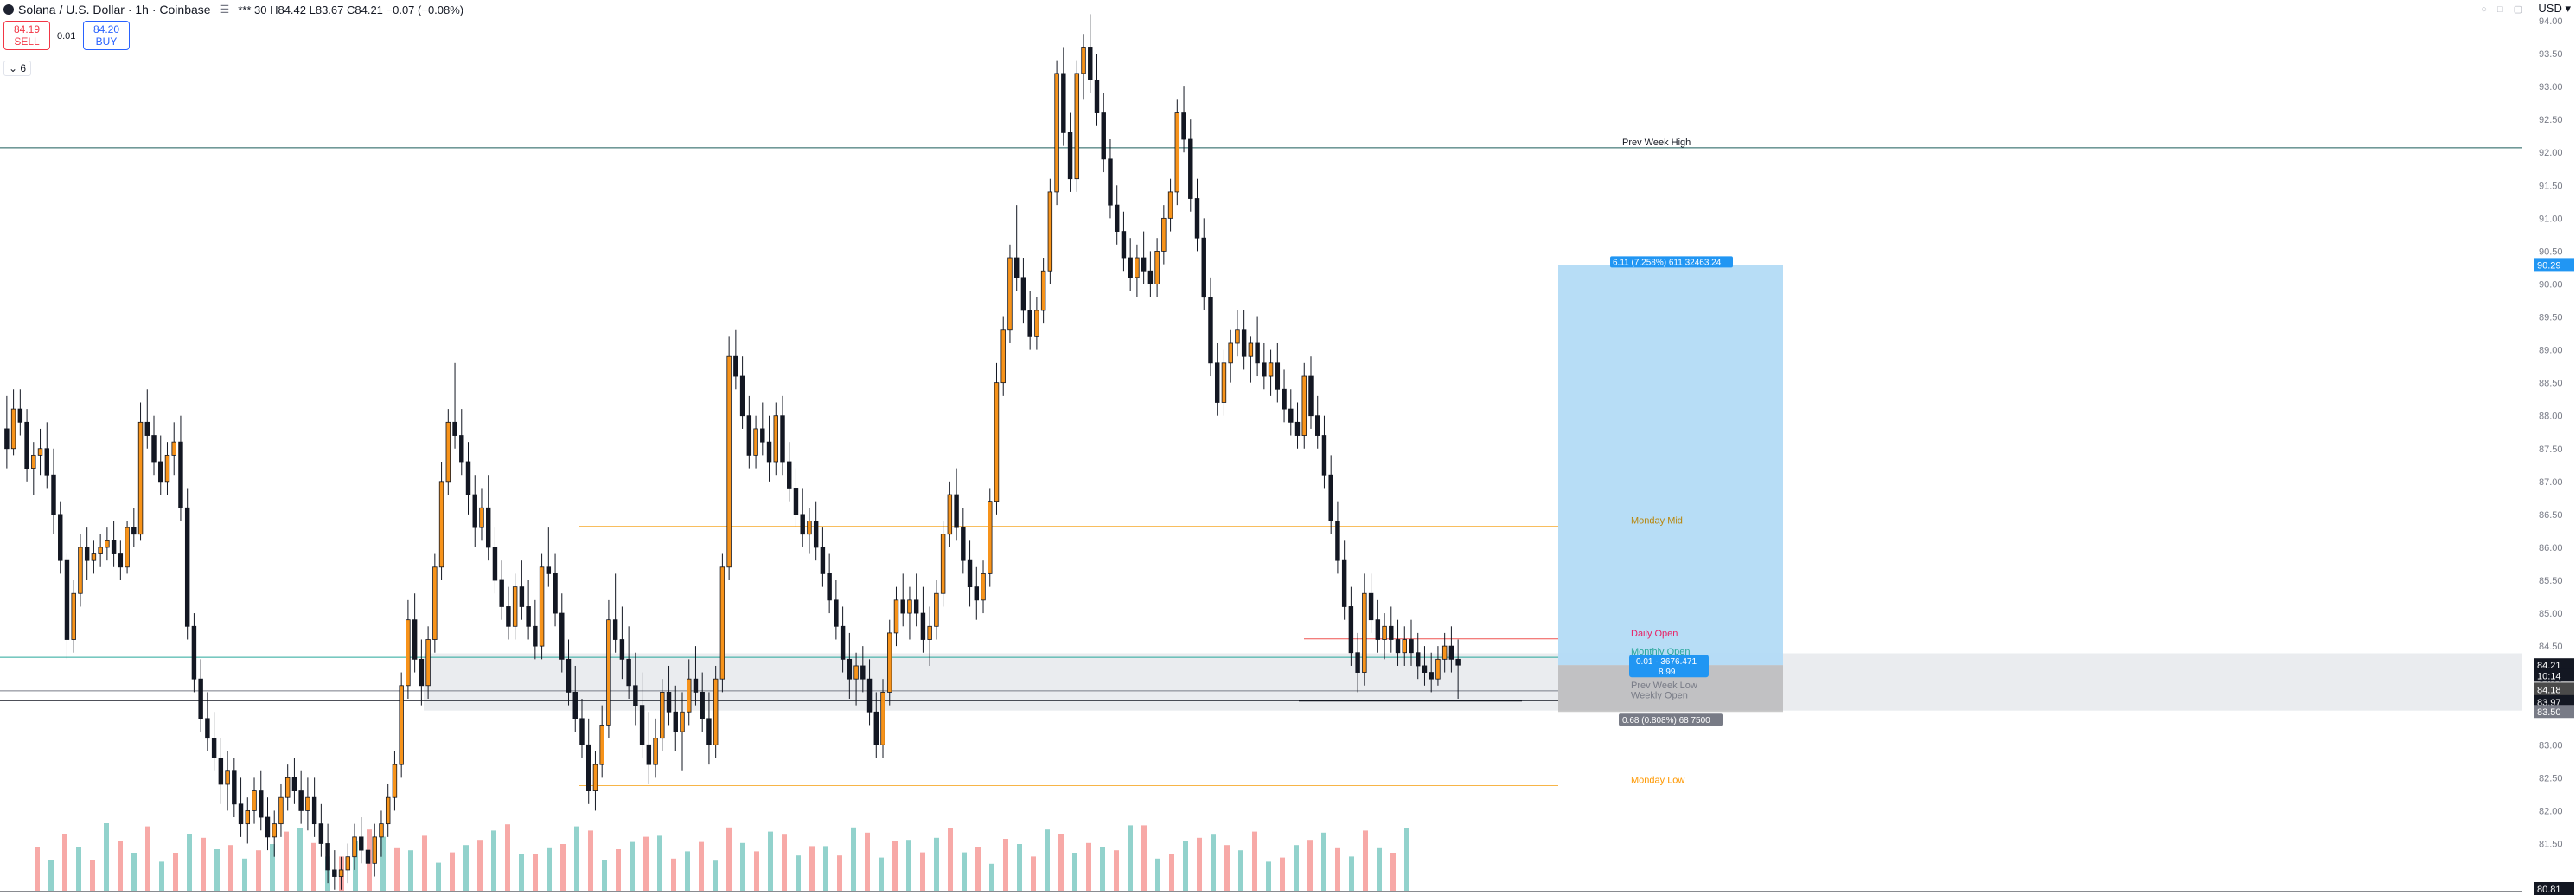 The width and height of the screenshot is (2576, 895). I want to click on indicators-count: 6, so click(24, 68).